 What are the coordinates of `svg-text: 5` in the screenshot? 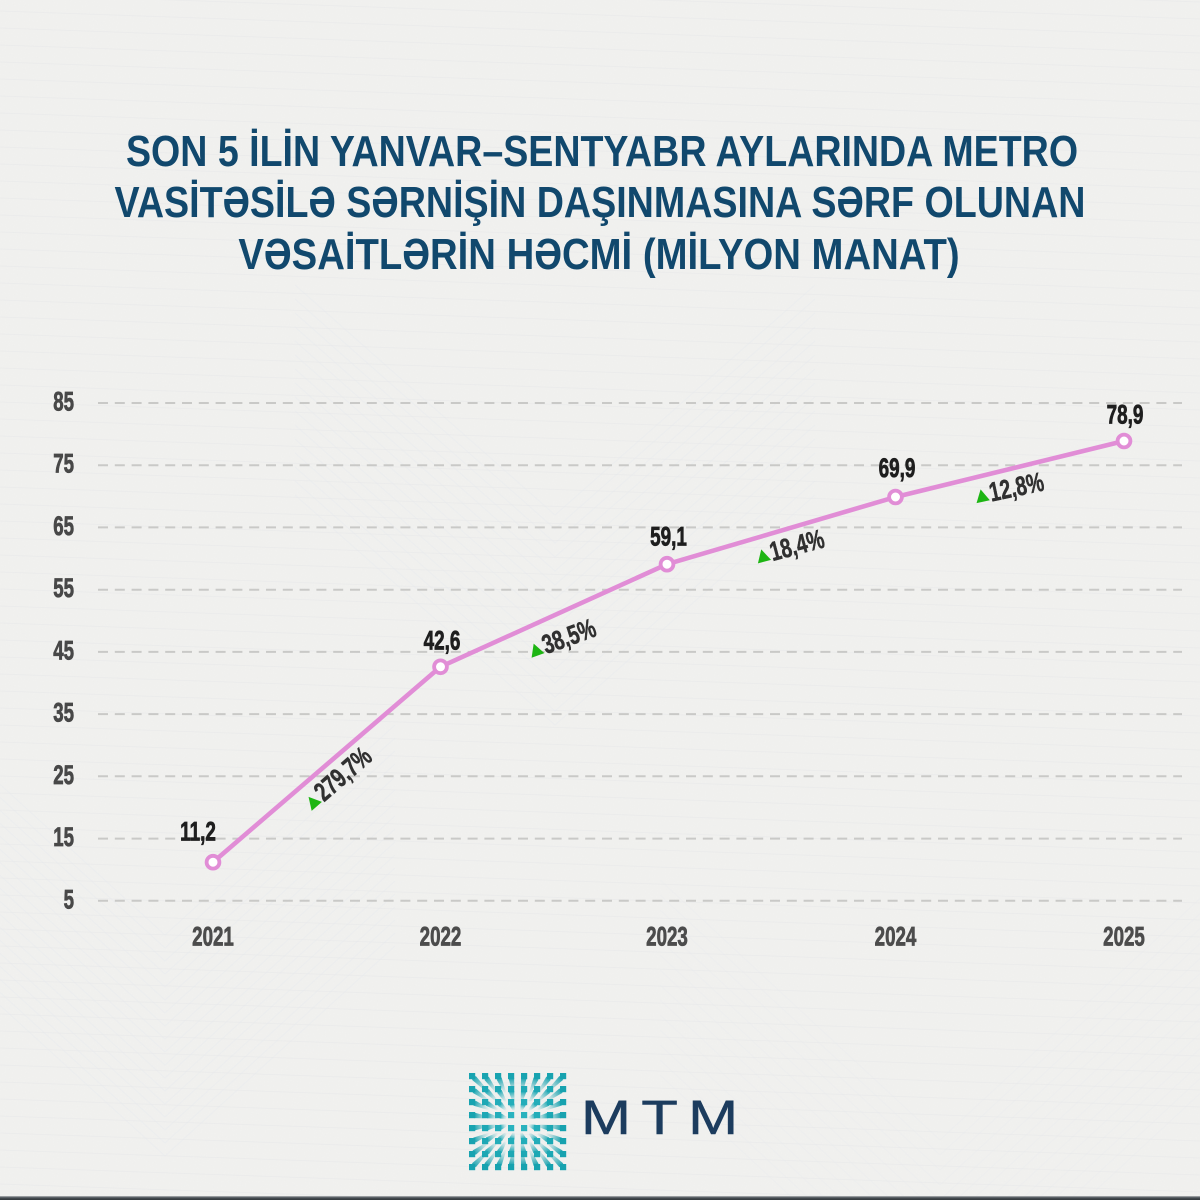 It's located at (69, 899).